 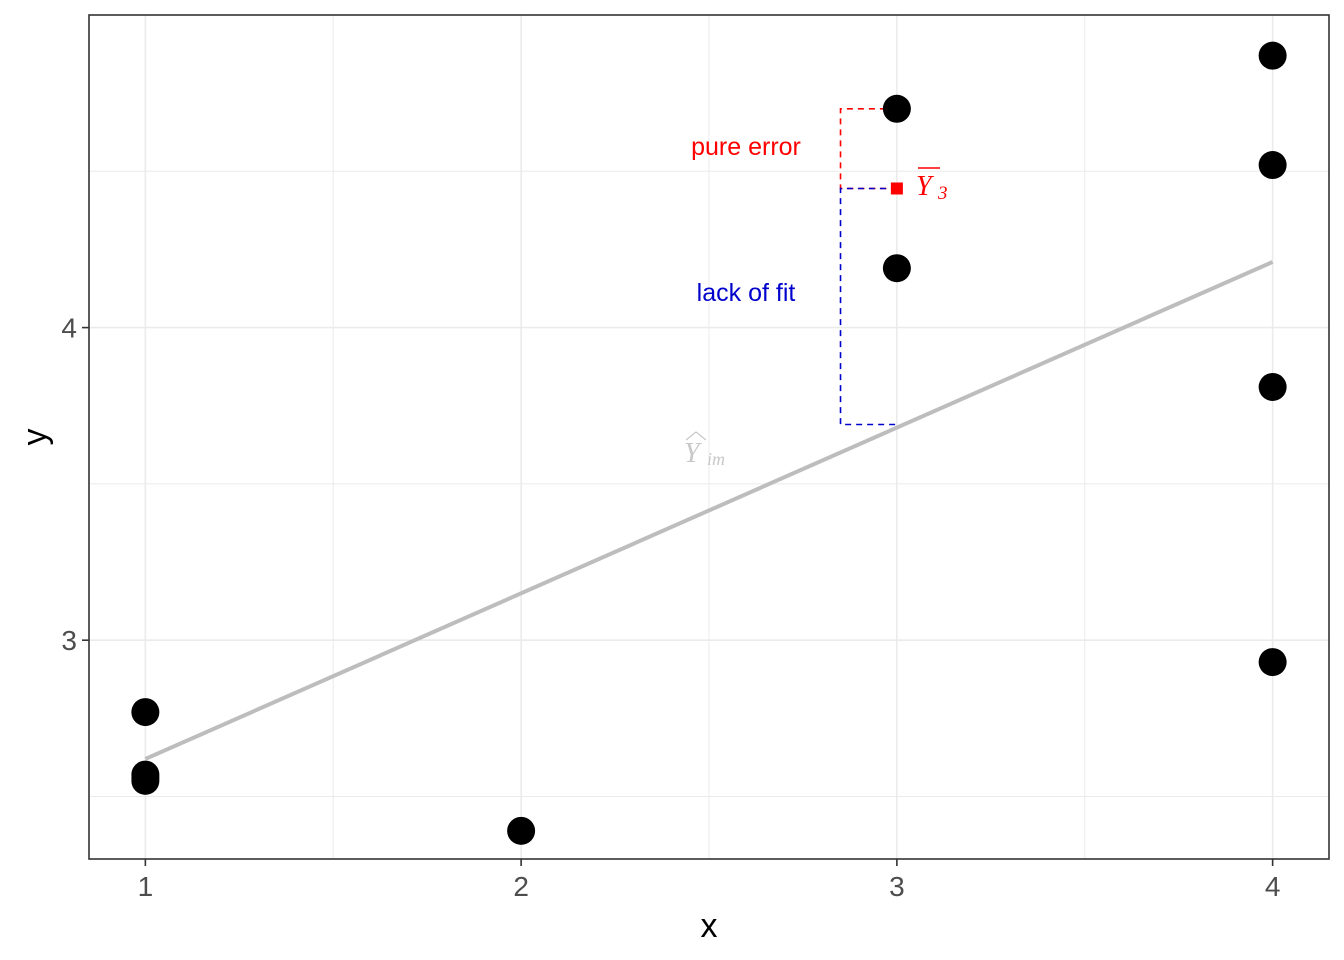 I want to click on group-mean-label: Y 3, so click(x=932, y=185).